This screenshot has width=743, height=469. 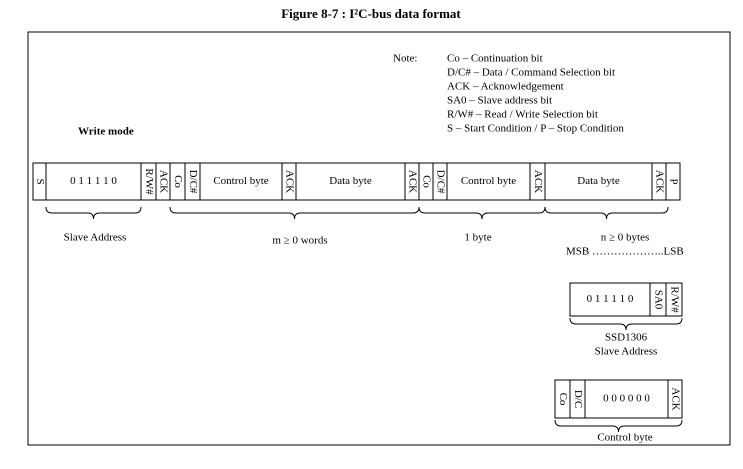 What do you see at coordinates (578, 399) in the screenshot?
I see `cell-label: D/C` at bounding box center [578, 399].